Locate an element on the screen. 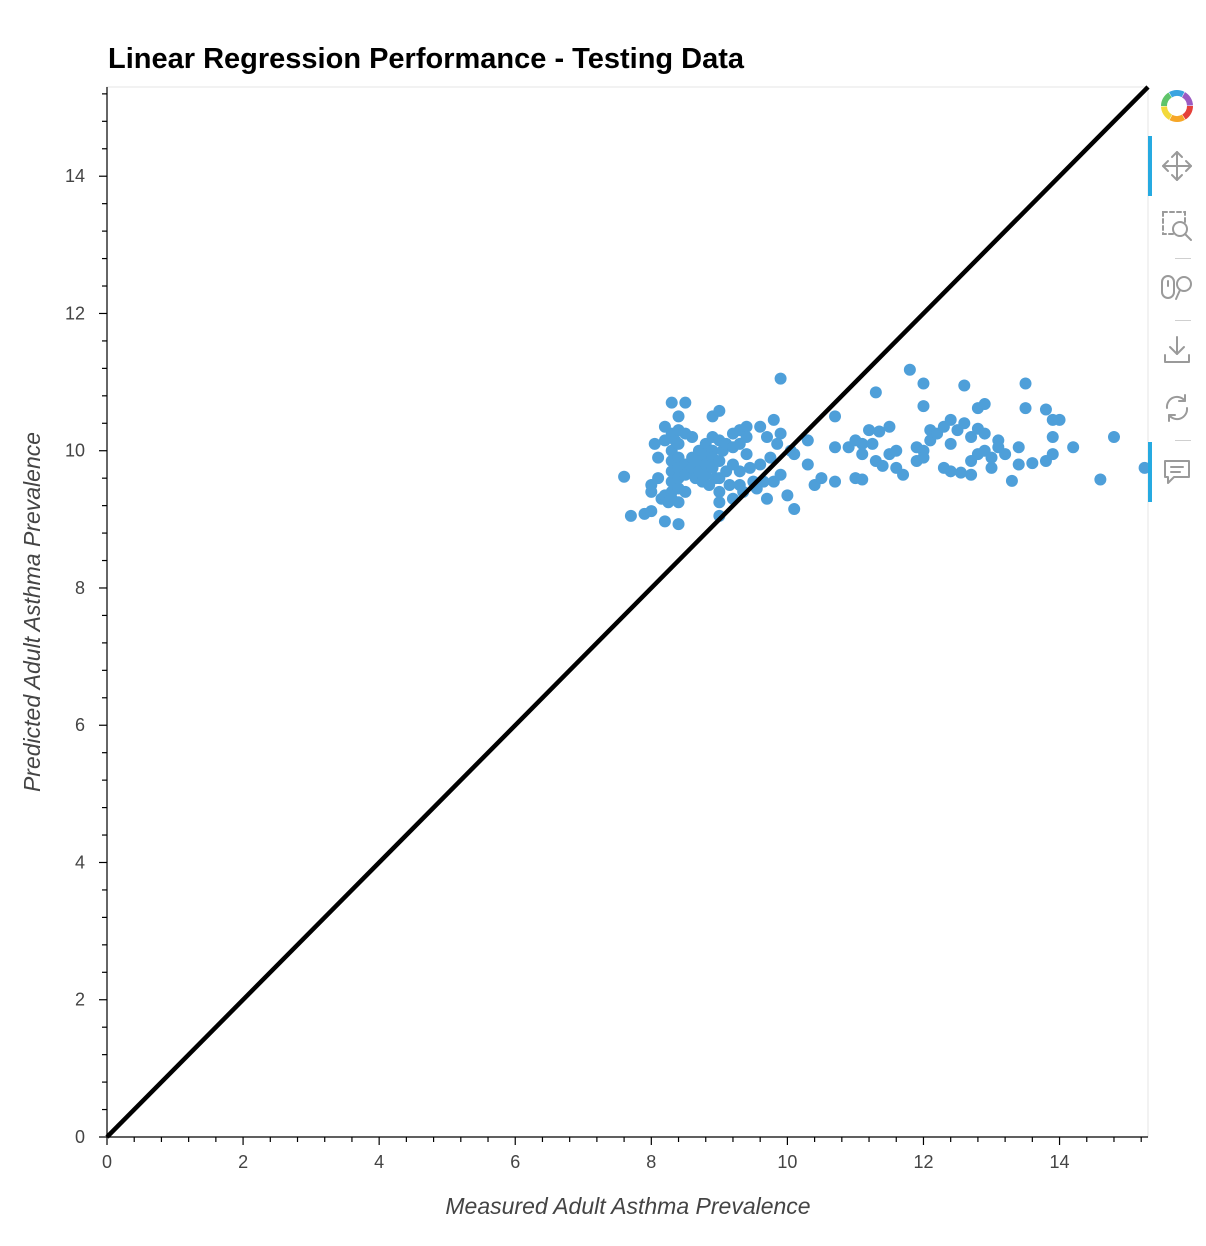  y-axis-ticks: 0 2 4 6 8 10 12 14 is located at coordinates (86, 620).